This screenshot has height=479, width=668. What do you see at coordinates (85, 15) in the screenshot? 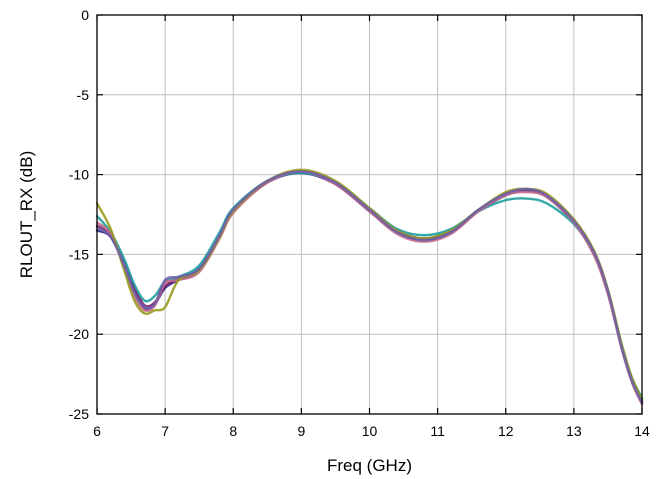
I see `y-tick-label: 0` at bounding box center [85, 15].